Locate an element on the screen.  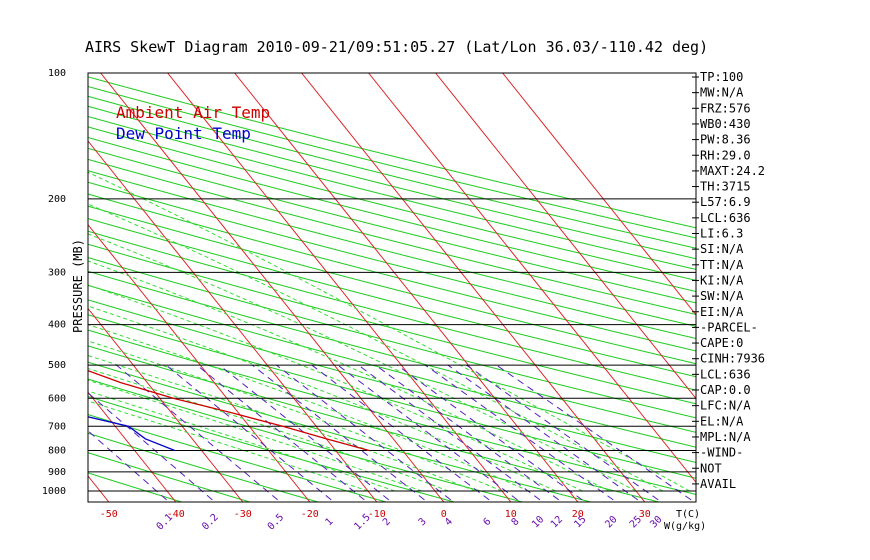
pressure-tick-label: 400 is located at coordinates (57, 325).